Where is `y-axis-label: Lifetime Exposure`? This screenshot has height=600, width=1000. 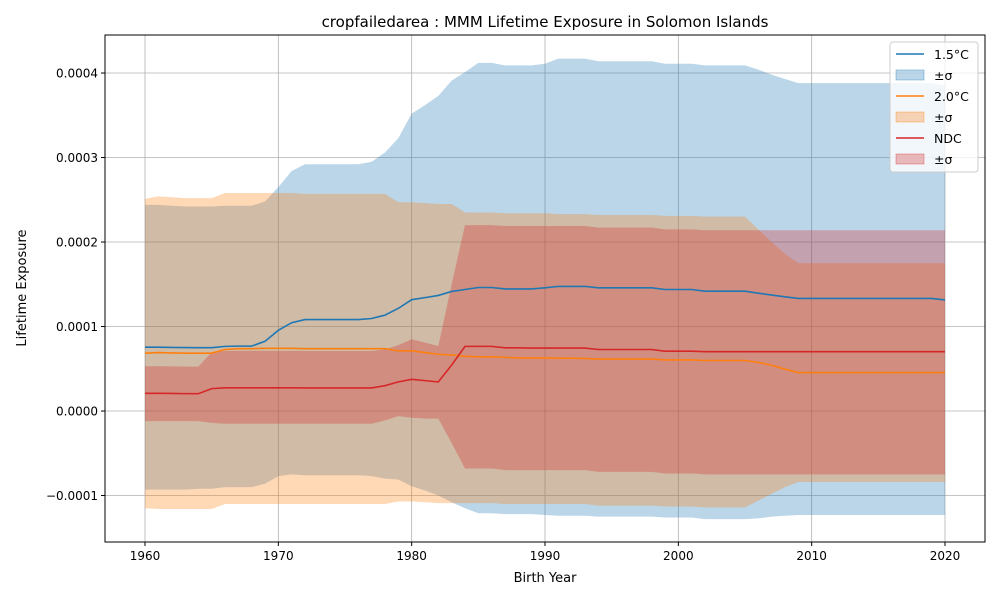
y-axis-label: Lifetime Exposure is located at coordinates (22, 287).